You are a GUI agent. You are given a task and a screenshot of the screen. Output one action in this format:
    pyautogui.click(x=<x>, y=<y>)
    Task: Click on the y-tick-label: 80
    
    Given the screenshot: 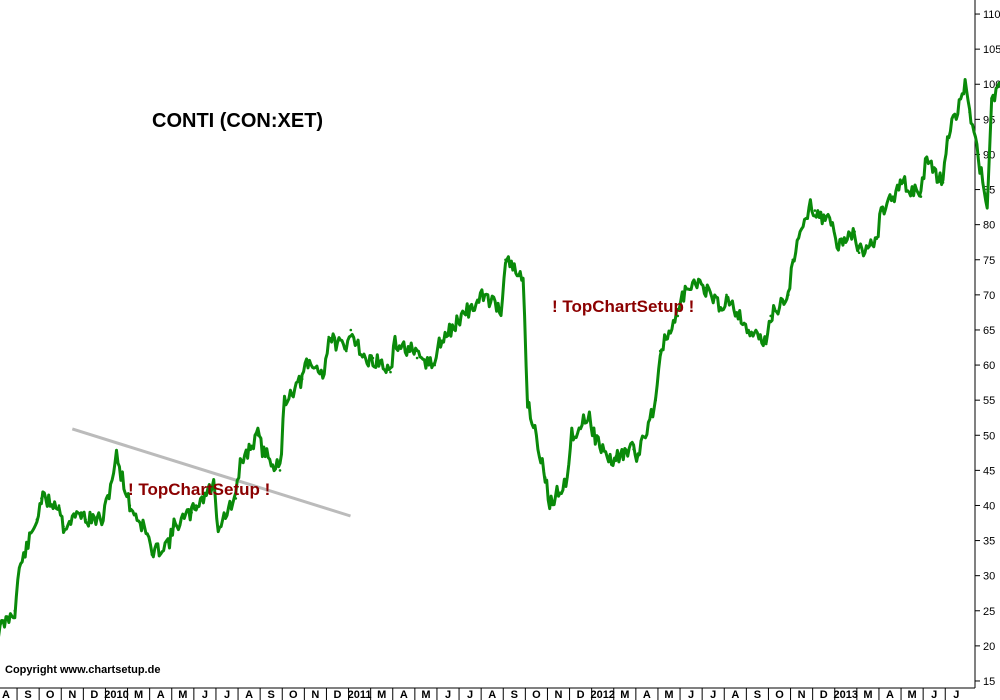 What is the action you would take?
    pyautogui.click(x=989, y=226)
    